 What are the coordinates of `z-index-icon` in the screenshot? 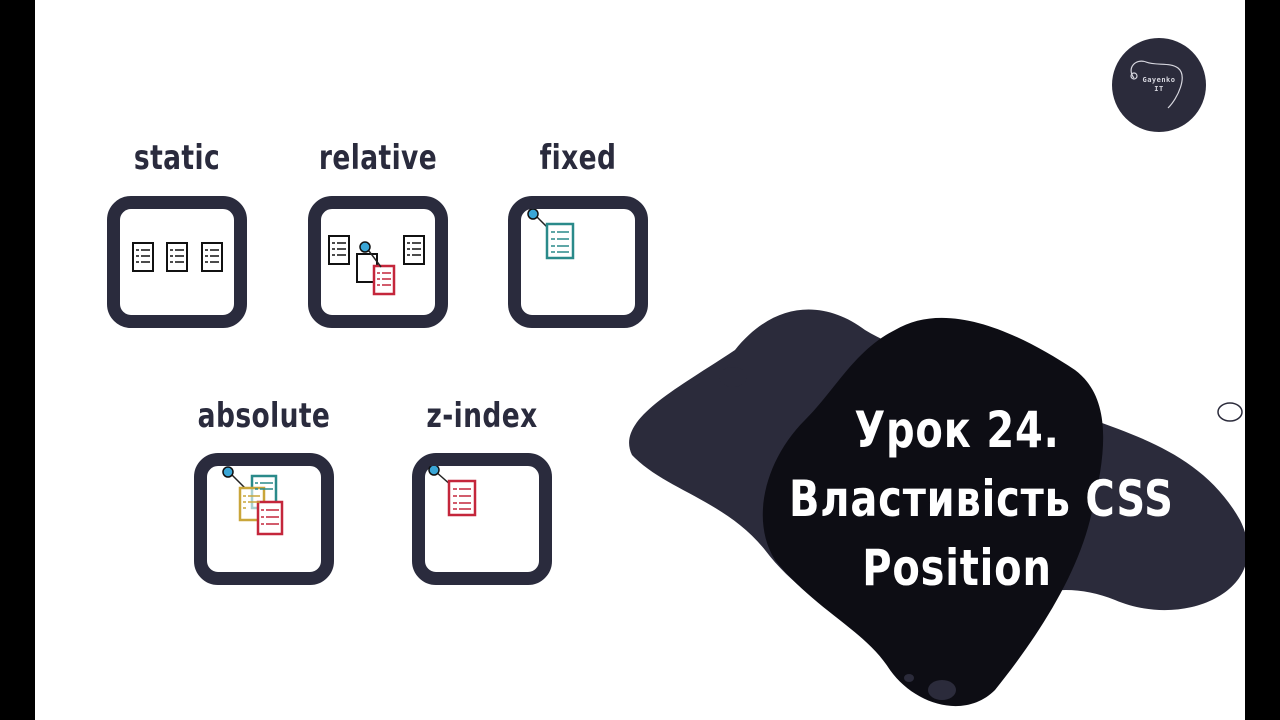 It's located at (452, 491).